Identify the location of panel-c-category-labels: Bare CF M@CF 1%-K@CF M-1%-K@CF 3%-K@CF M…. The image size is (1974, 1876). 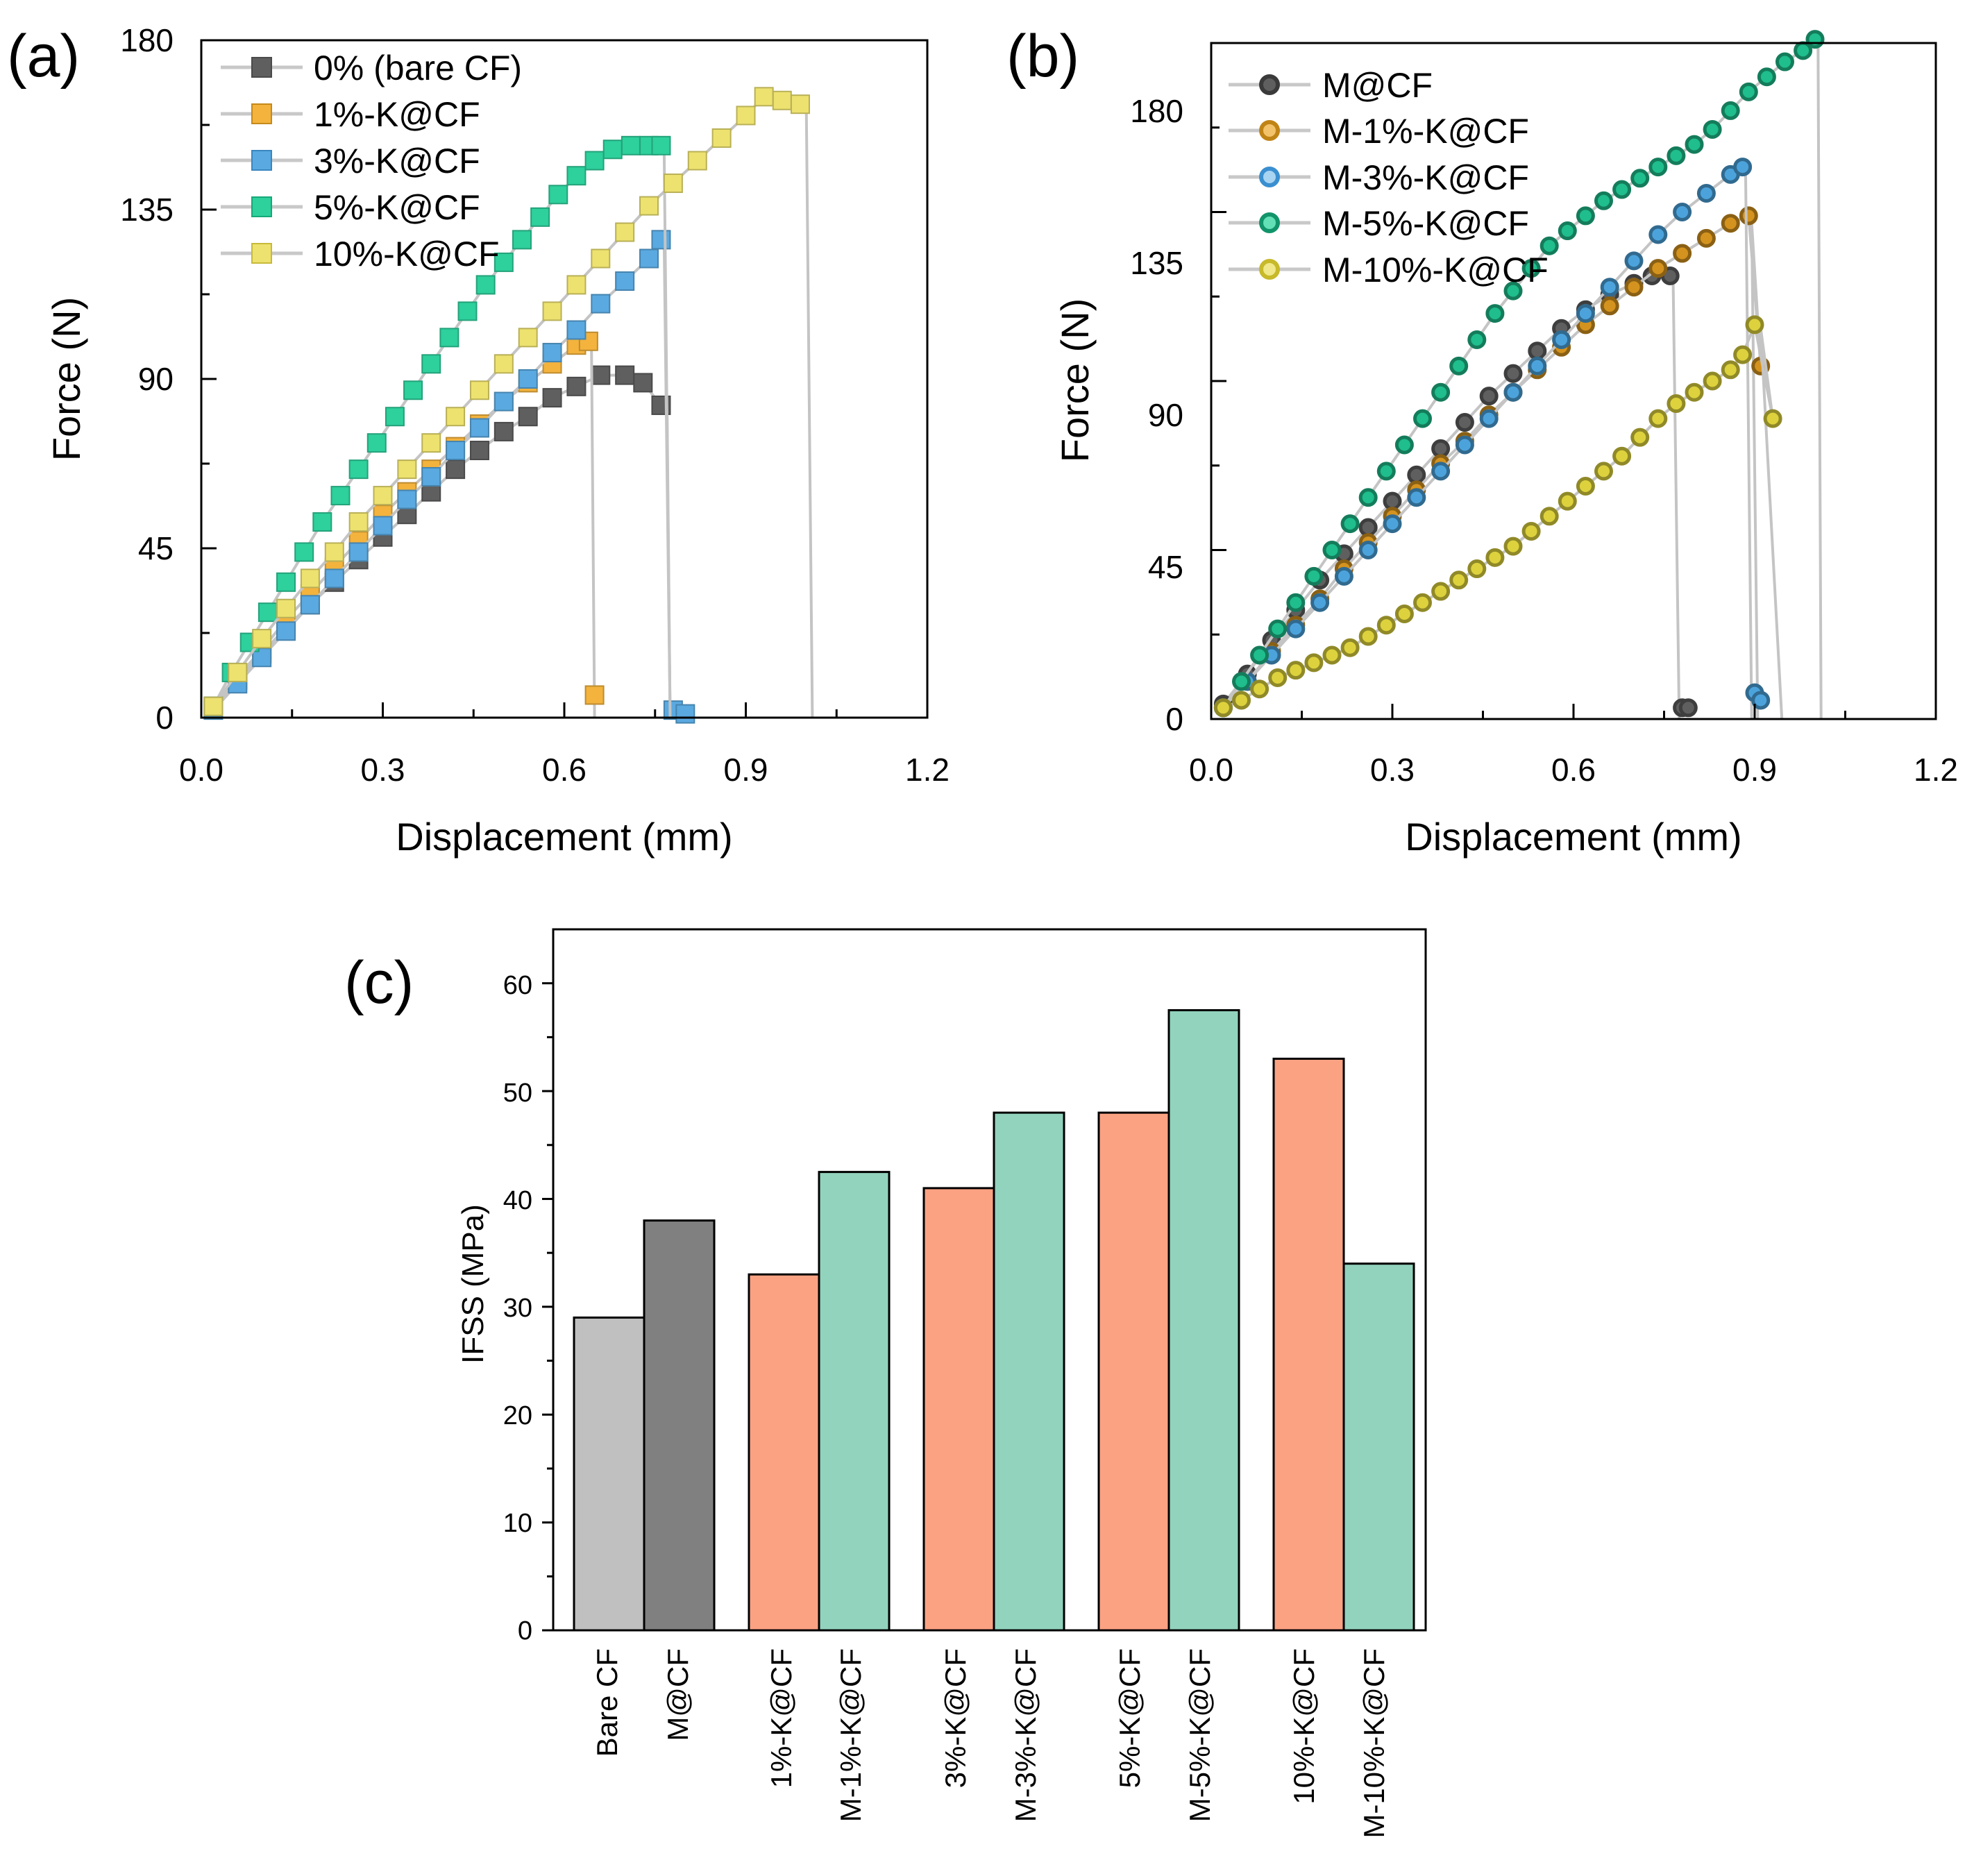
(990, 1744).